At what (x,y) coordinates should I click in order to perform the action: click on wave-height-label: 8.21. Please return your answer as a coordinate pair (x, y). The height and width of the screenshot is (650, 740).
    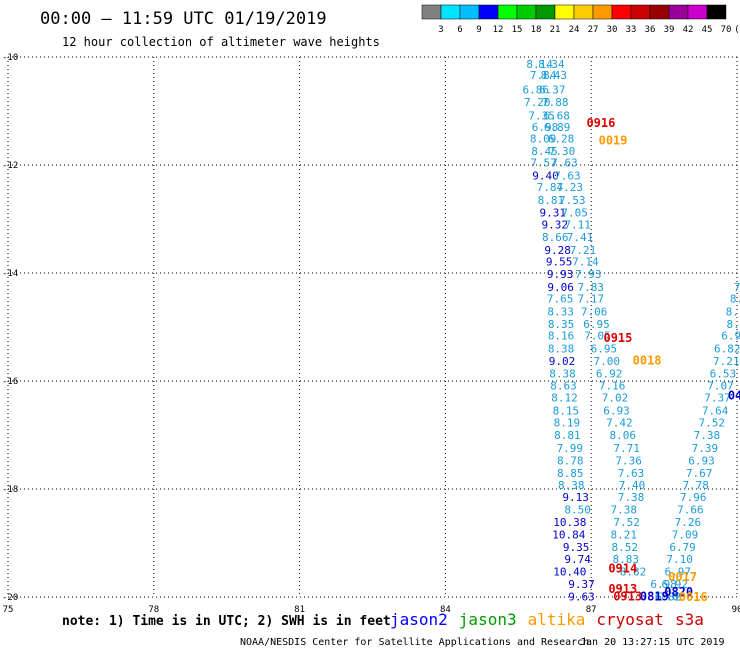
    Looking at the image, I should click on (624, 534).